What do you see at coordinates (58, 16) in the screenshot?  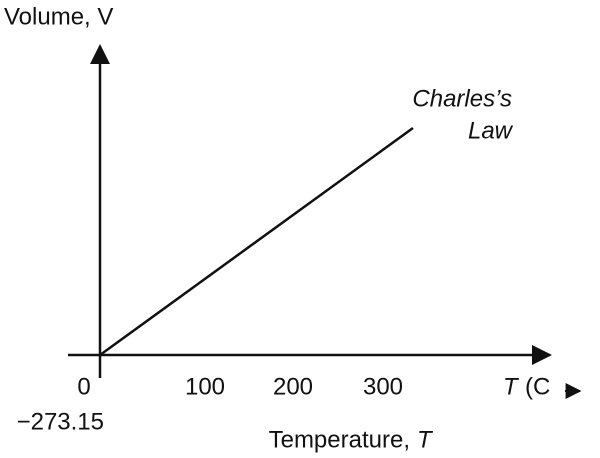 I see `y-axis-title: Volume, V` at bounding box center [58, 16].